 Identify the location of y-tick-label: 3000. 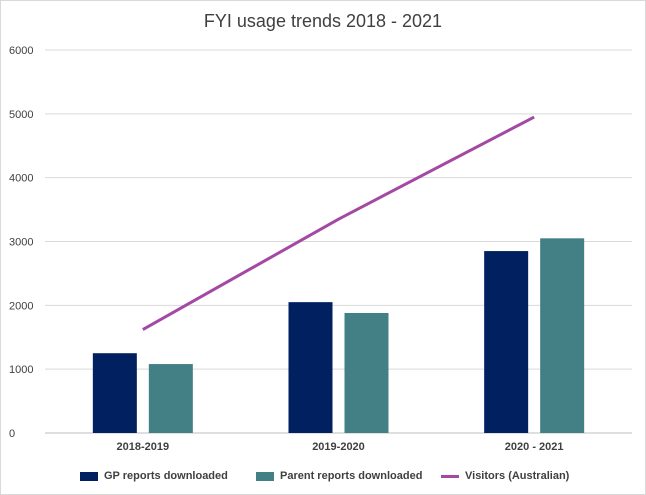
(21, 243).